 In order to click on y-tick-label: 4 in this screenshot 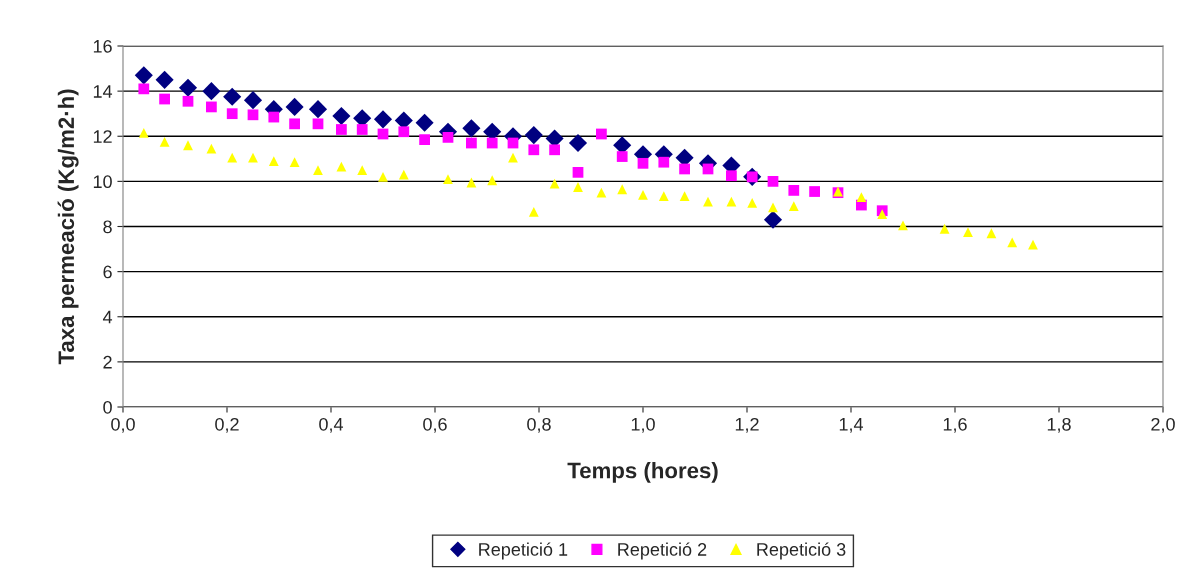, I will do `click(107, 317)`.